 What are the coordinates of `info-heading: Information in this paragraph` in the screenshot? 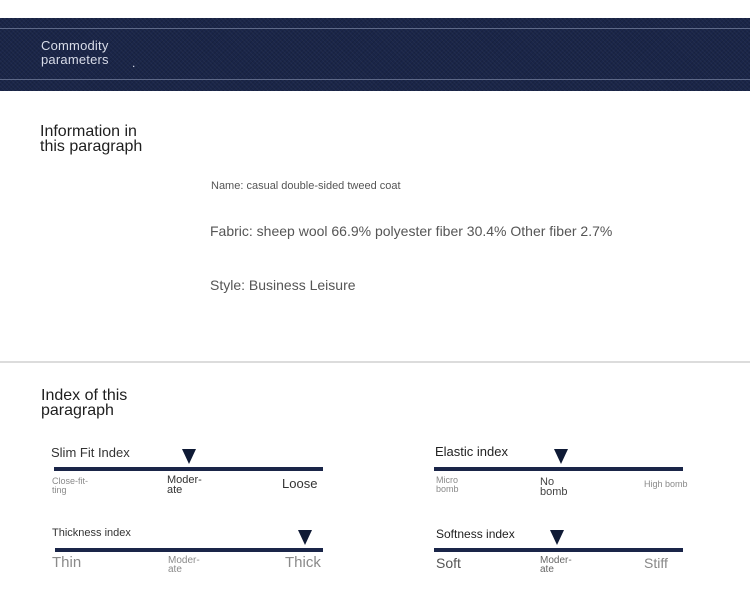 It's located at (91, 139).